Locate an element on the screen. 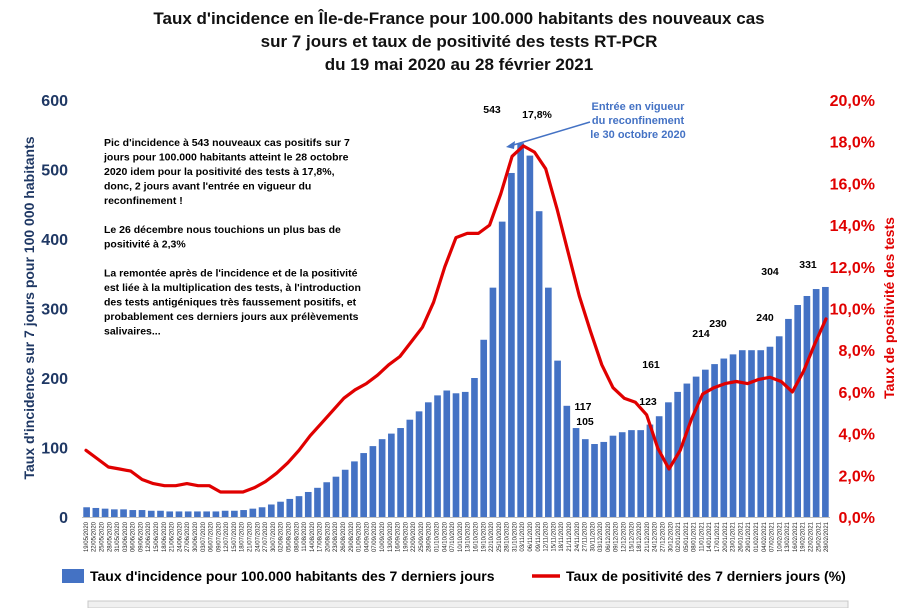 This screenshot has width=918, height=608. x-tick-label: 24/11/2020 is located at coordinates (578, 536).